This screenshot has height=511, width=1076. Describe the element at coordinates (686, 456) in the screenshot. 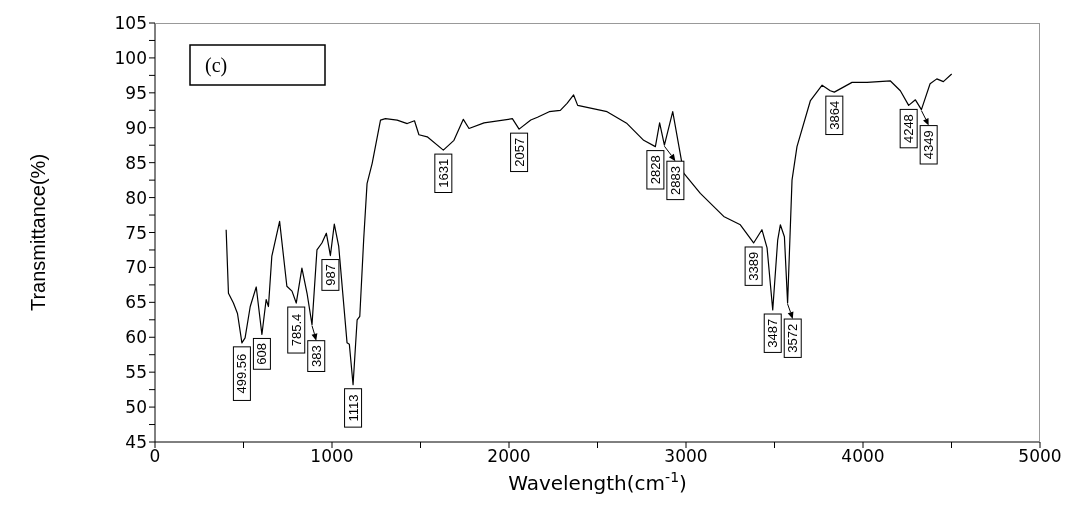

I see `x-tick-label: 3000` at that location.